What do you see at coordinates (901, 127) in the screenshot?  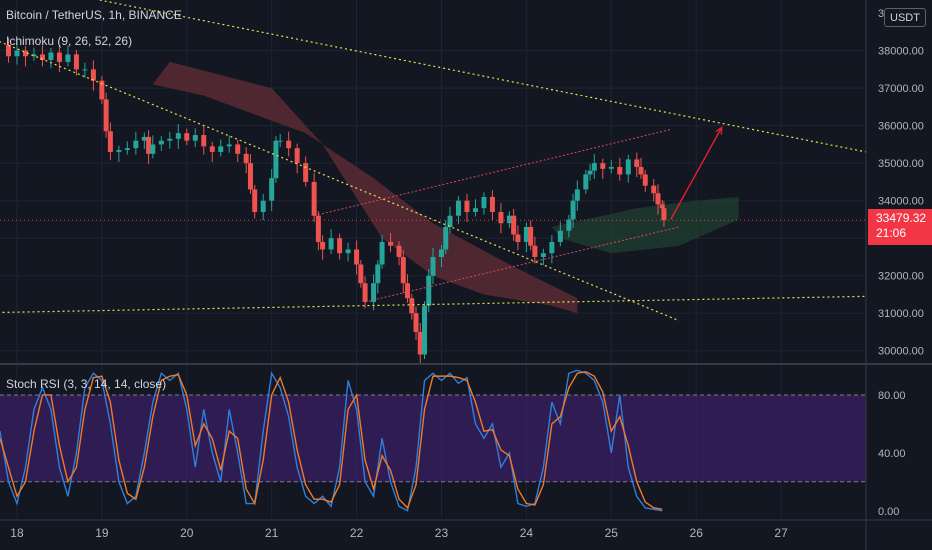 I see `price-tick-label: 36000.00` at bounding box center [901, 127].